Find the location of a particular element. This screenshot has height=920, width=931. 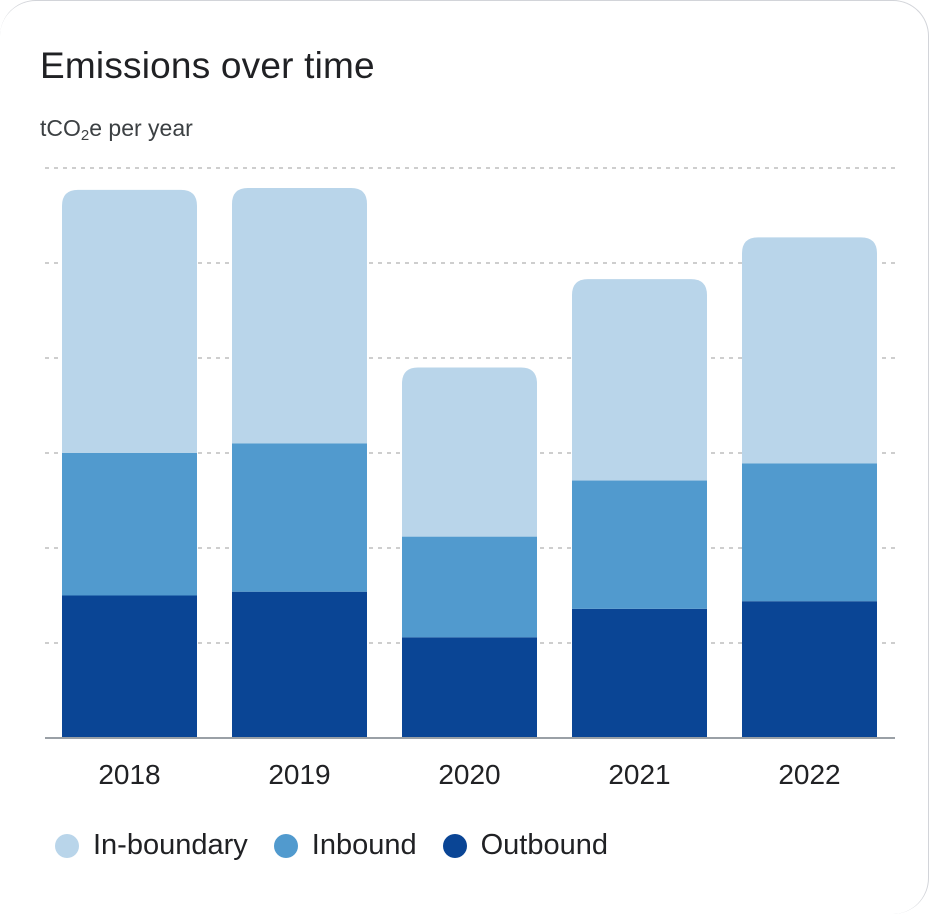

bar-segment-in-boundary-2022 is located at coordinates (809, 350).